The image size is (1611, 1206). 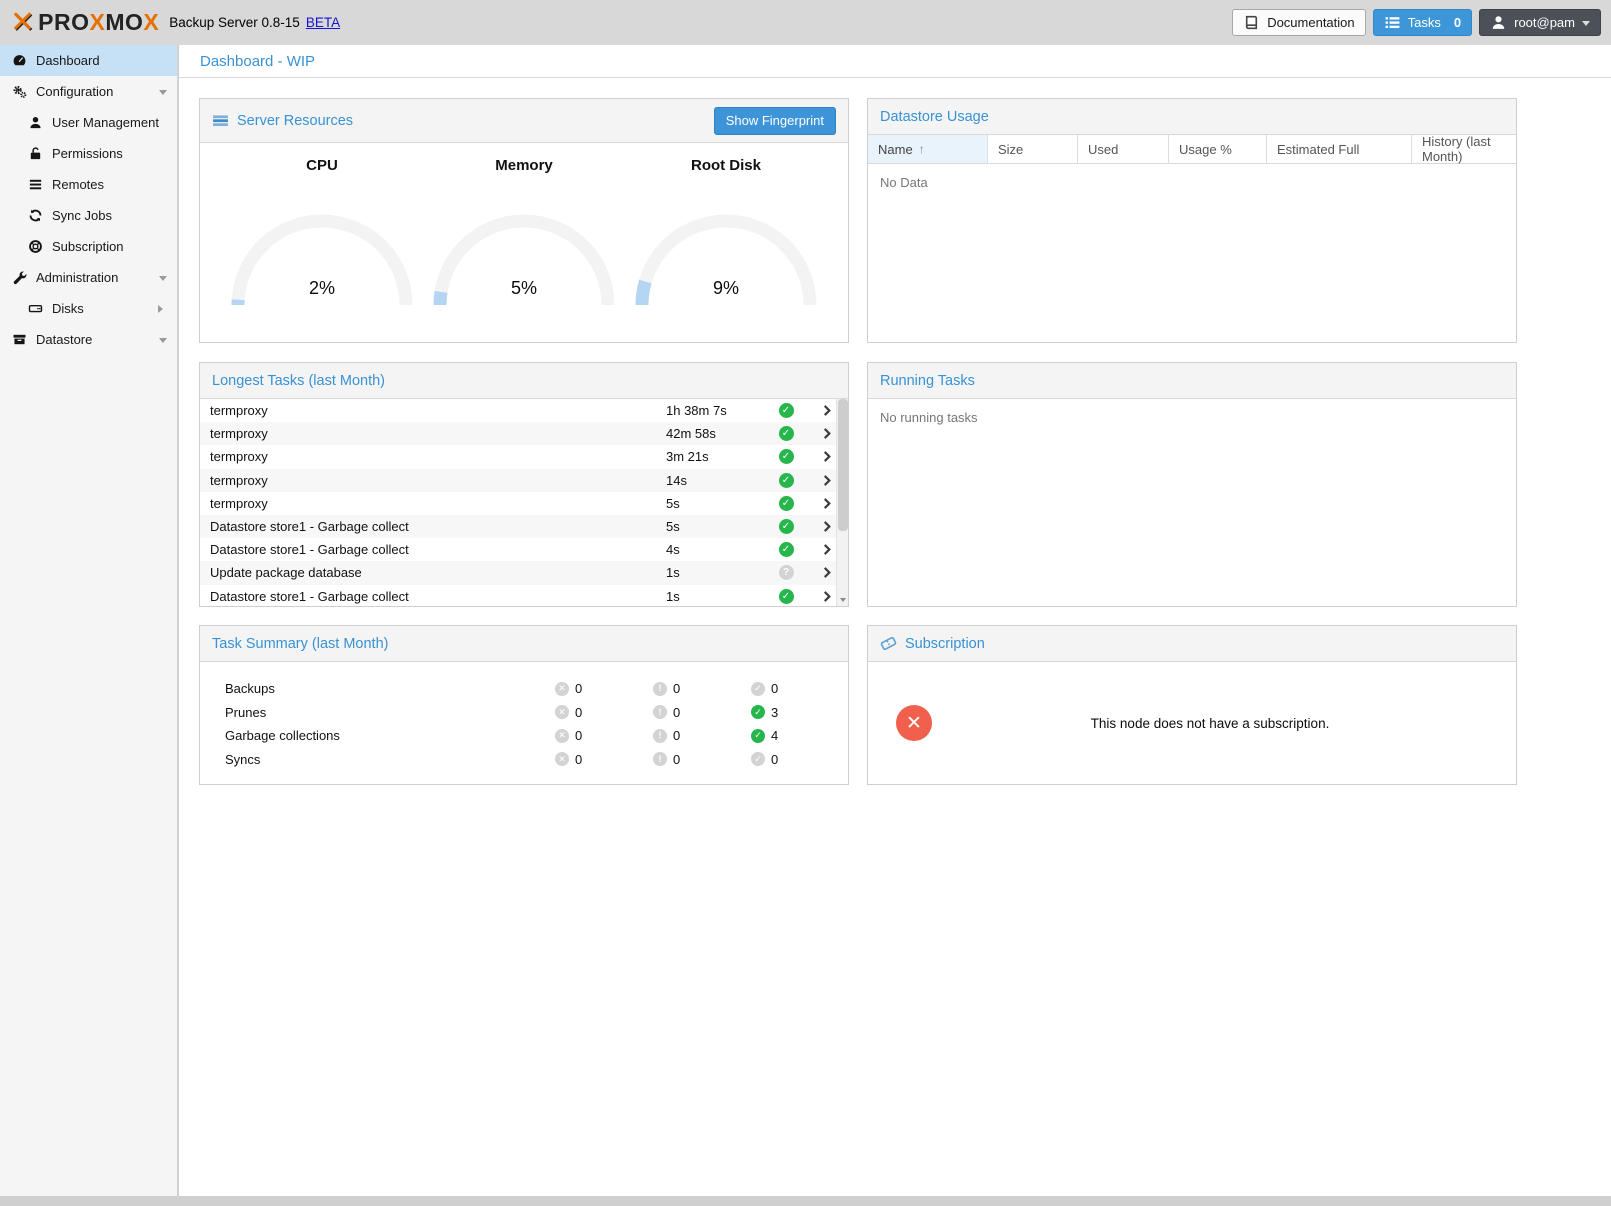 I want to click on error-circle-icon: ✕, so click(x=914, y=723).